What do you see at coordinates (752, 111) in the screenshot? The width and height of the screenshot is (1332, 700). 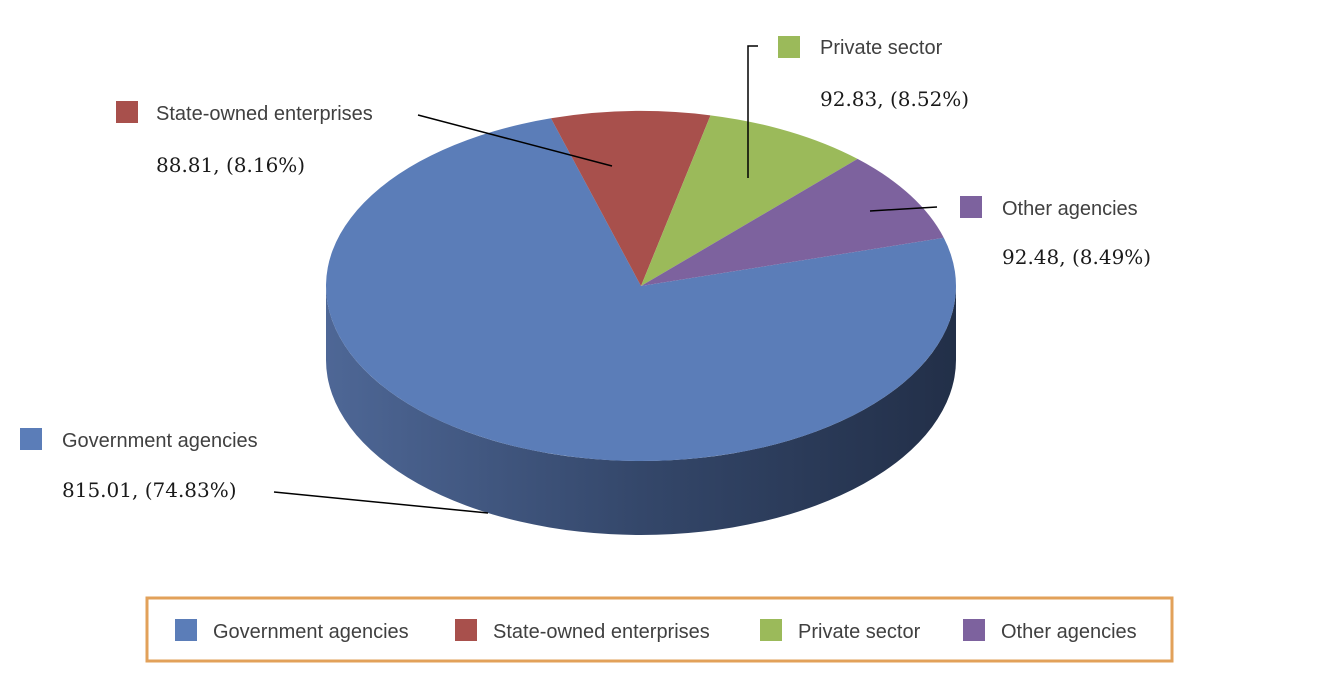 I see `leader-line-private-sector` at bounding box center [752, 111].